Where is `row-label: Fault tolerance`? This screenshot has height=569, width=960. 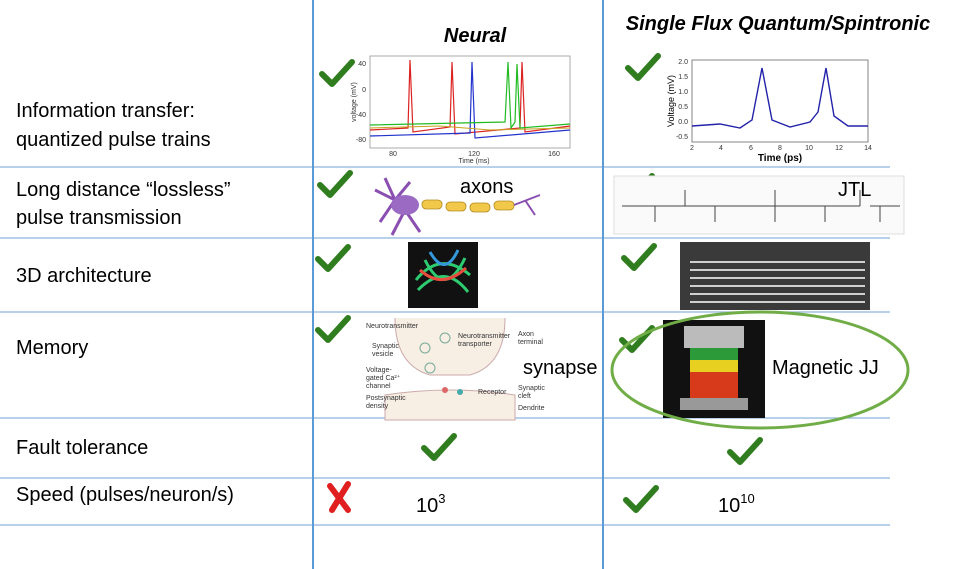
row-label: Fault tolerance is located at coordinates (82, 448).